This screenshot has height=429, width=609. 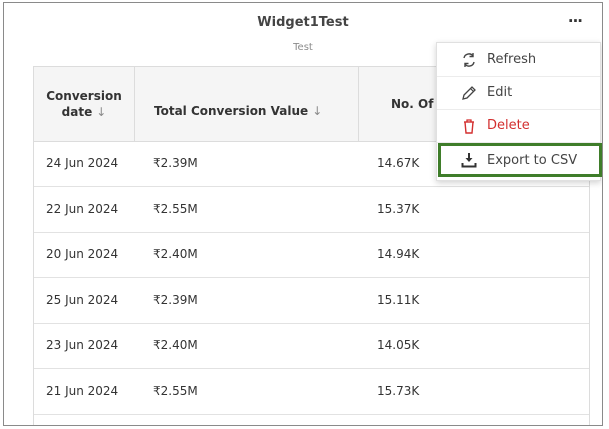 I want to click on menu-item-delete: Delete, so click(x=518, y=126).